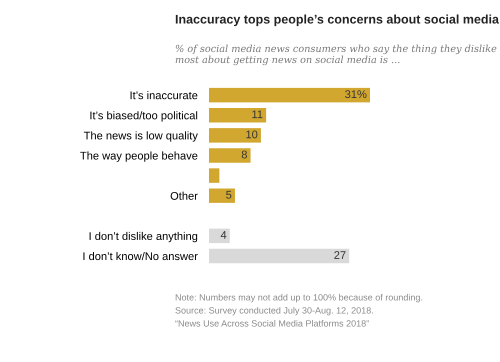 The image size is (500, 362). Describe the element at coordinates (140, 256) in the screenshot. I see `y-tick-label: I don’t know/No answer` at that location.